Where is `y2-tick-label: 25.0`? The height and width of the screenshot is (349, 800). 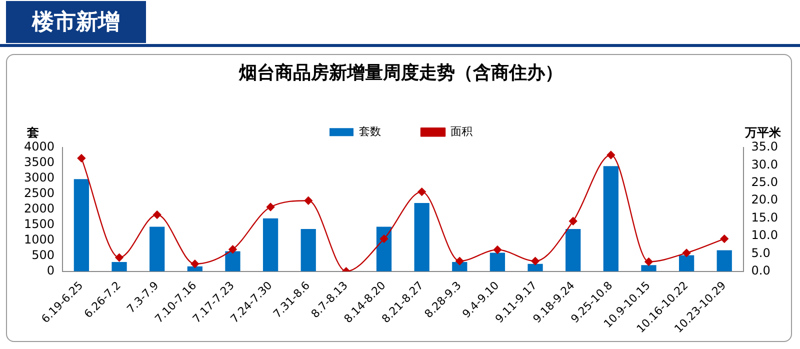
y2-tick-label: 25.0 is located at coordinates (764, 182).